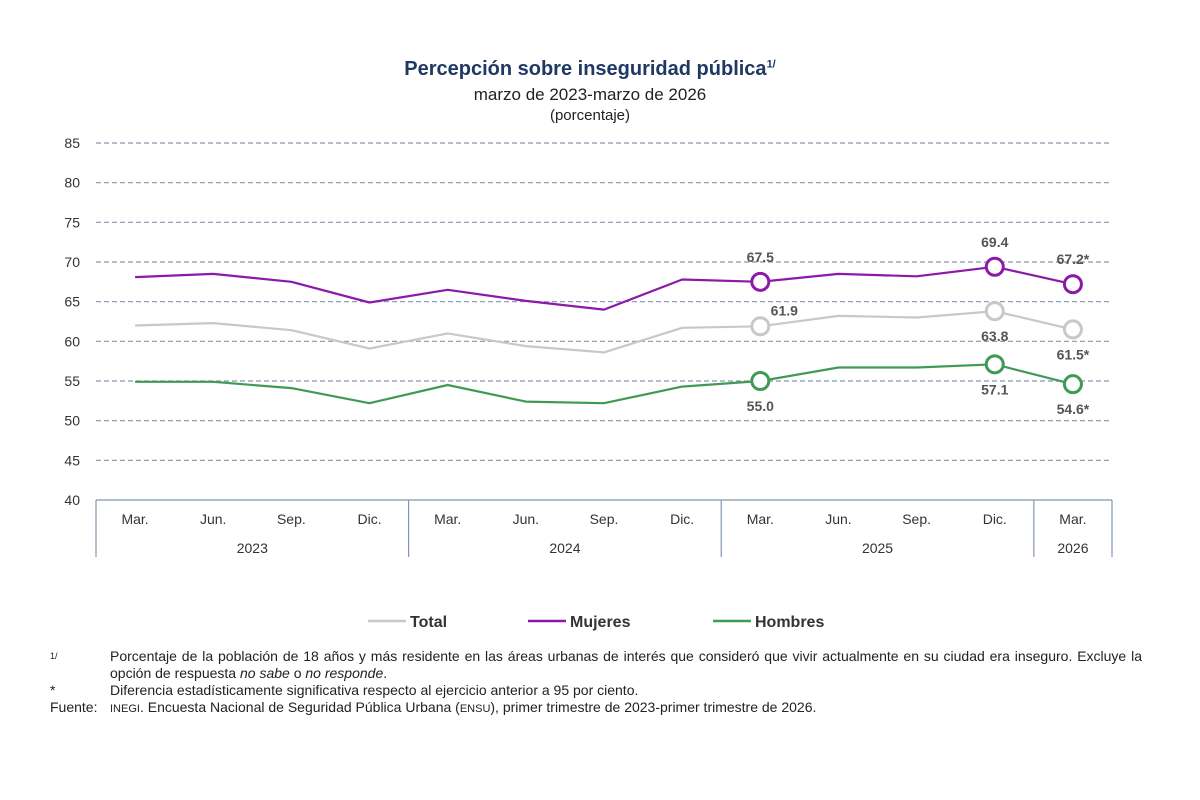 The width and height of the screenshot is (1200, 800). What do you see at coordinates (72, 262) in the screenshot?
I see `y-tick-label: 70` at bounding box center [72, 262].